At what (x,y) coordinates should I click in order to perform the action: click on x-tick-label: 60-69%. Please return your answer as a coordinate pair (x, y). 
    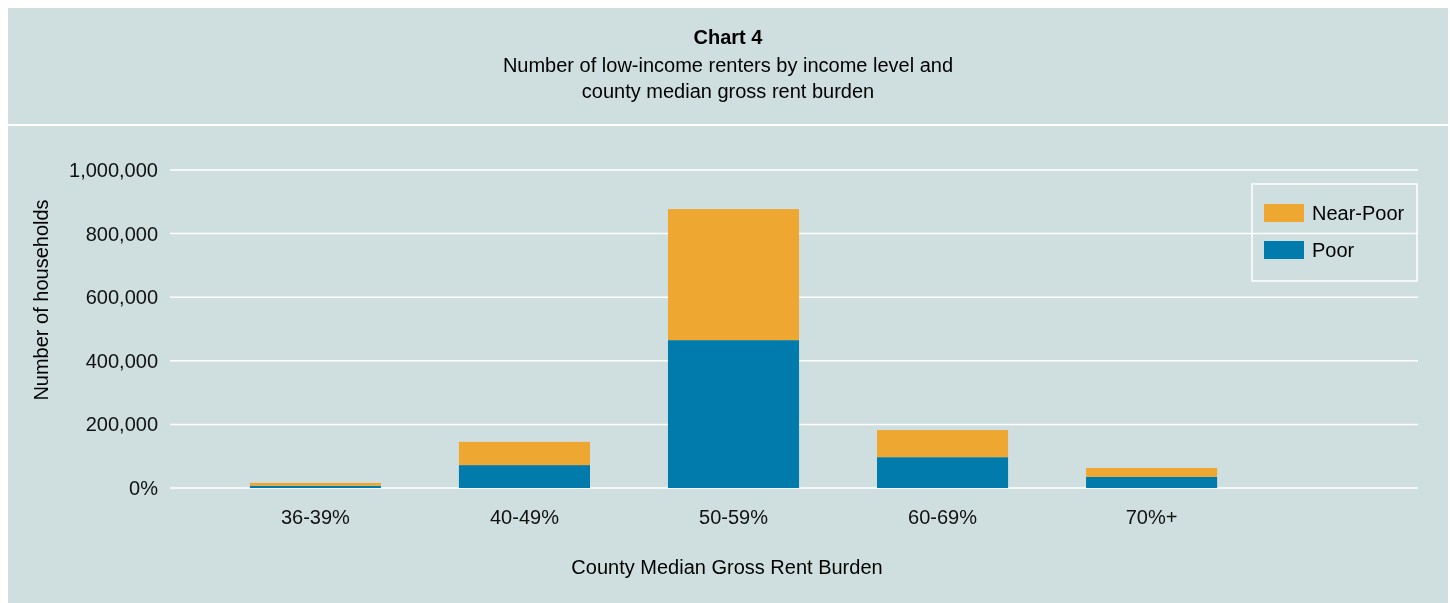
    Looking at the image, I should click on (943, 517).